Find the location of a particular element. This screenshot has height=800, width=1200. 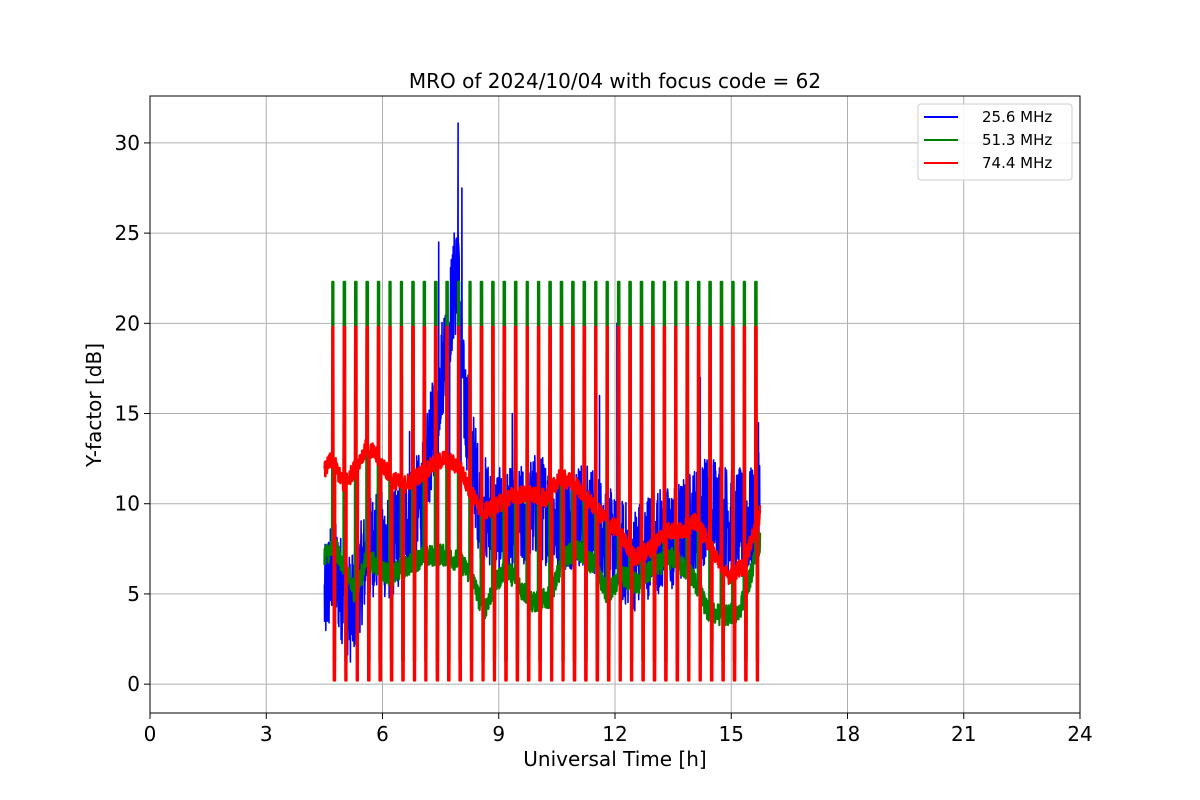

legend-label-74-4: 74.4 MHz is located at coordinates (1017, 163).